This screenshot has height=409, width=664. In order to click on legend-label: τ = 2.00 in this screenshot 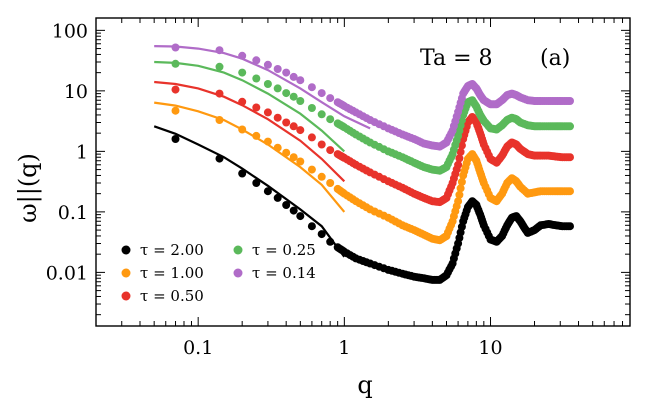, I will do `click(172, 250)`.